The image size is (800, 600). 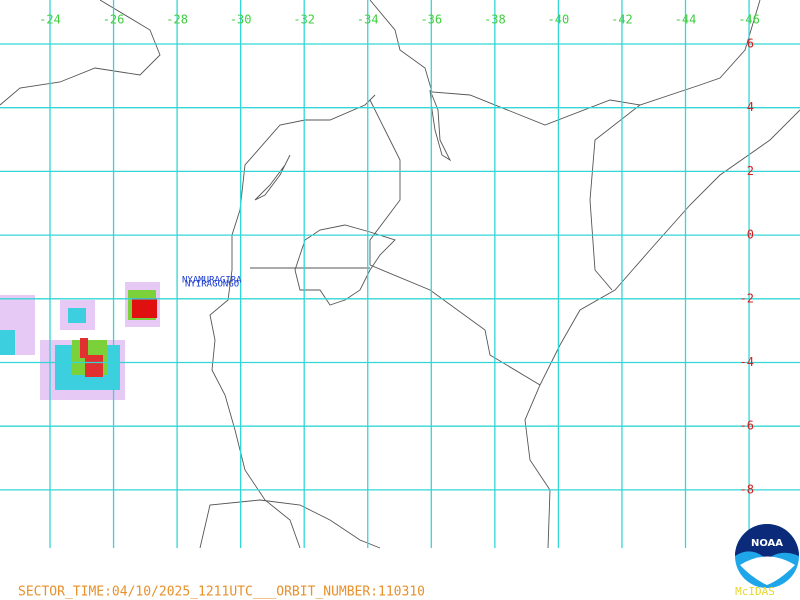 I want to click on lon-label: -32, so click(x=304, y=20).